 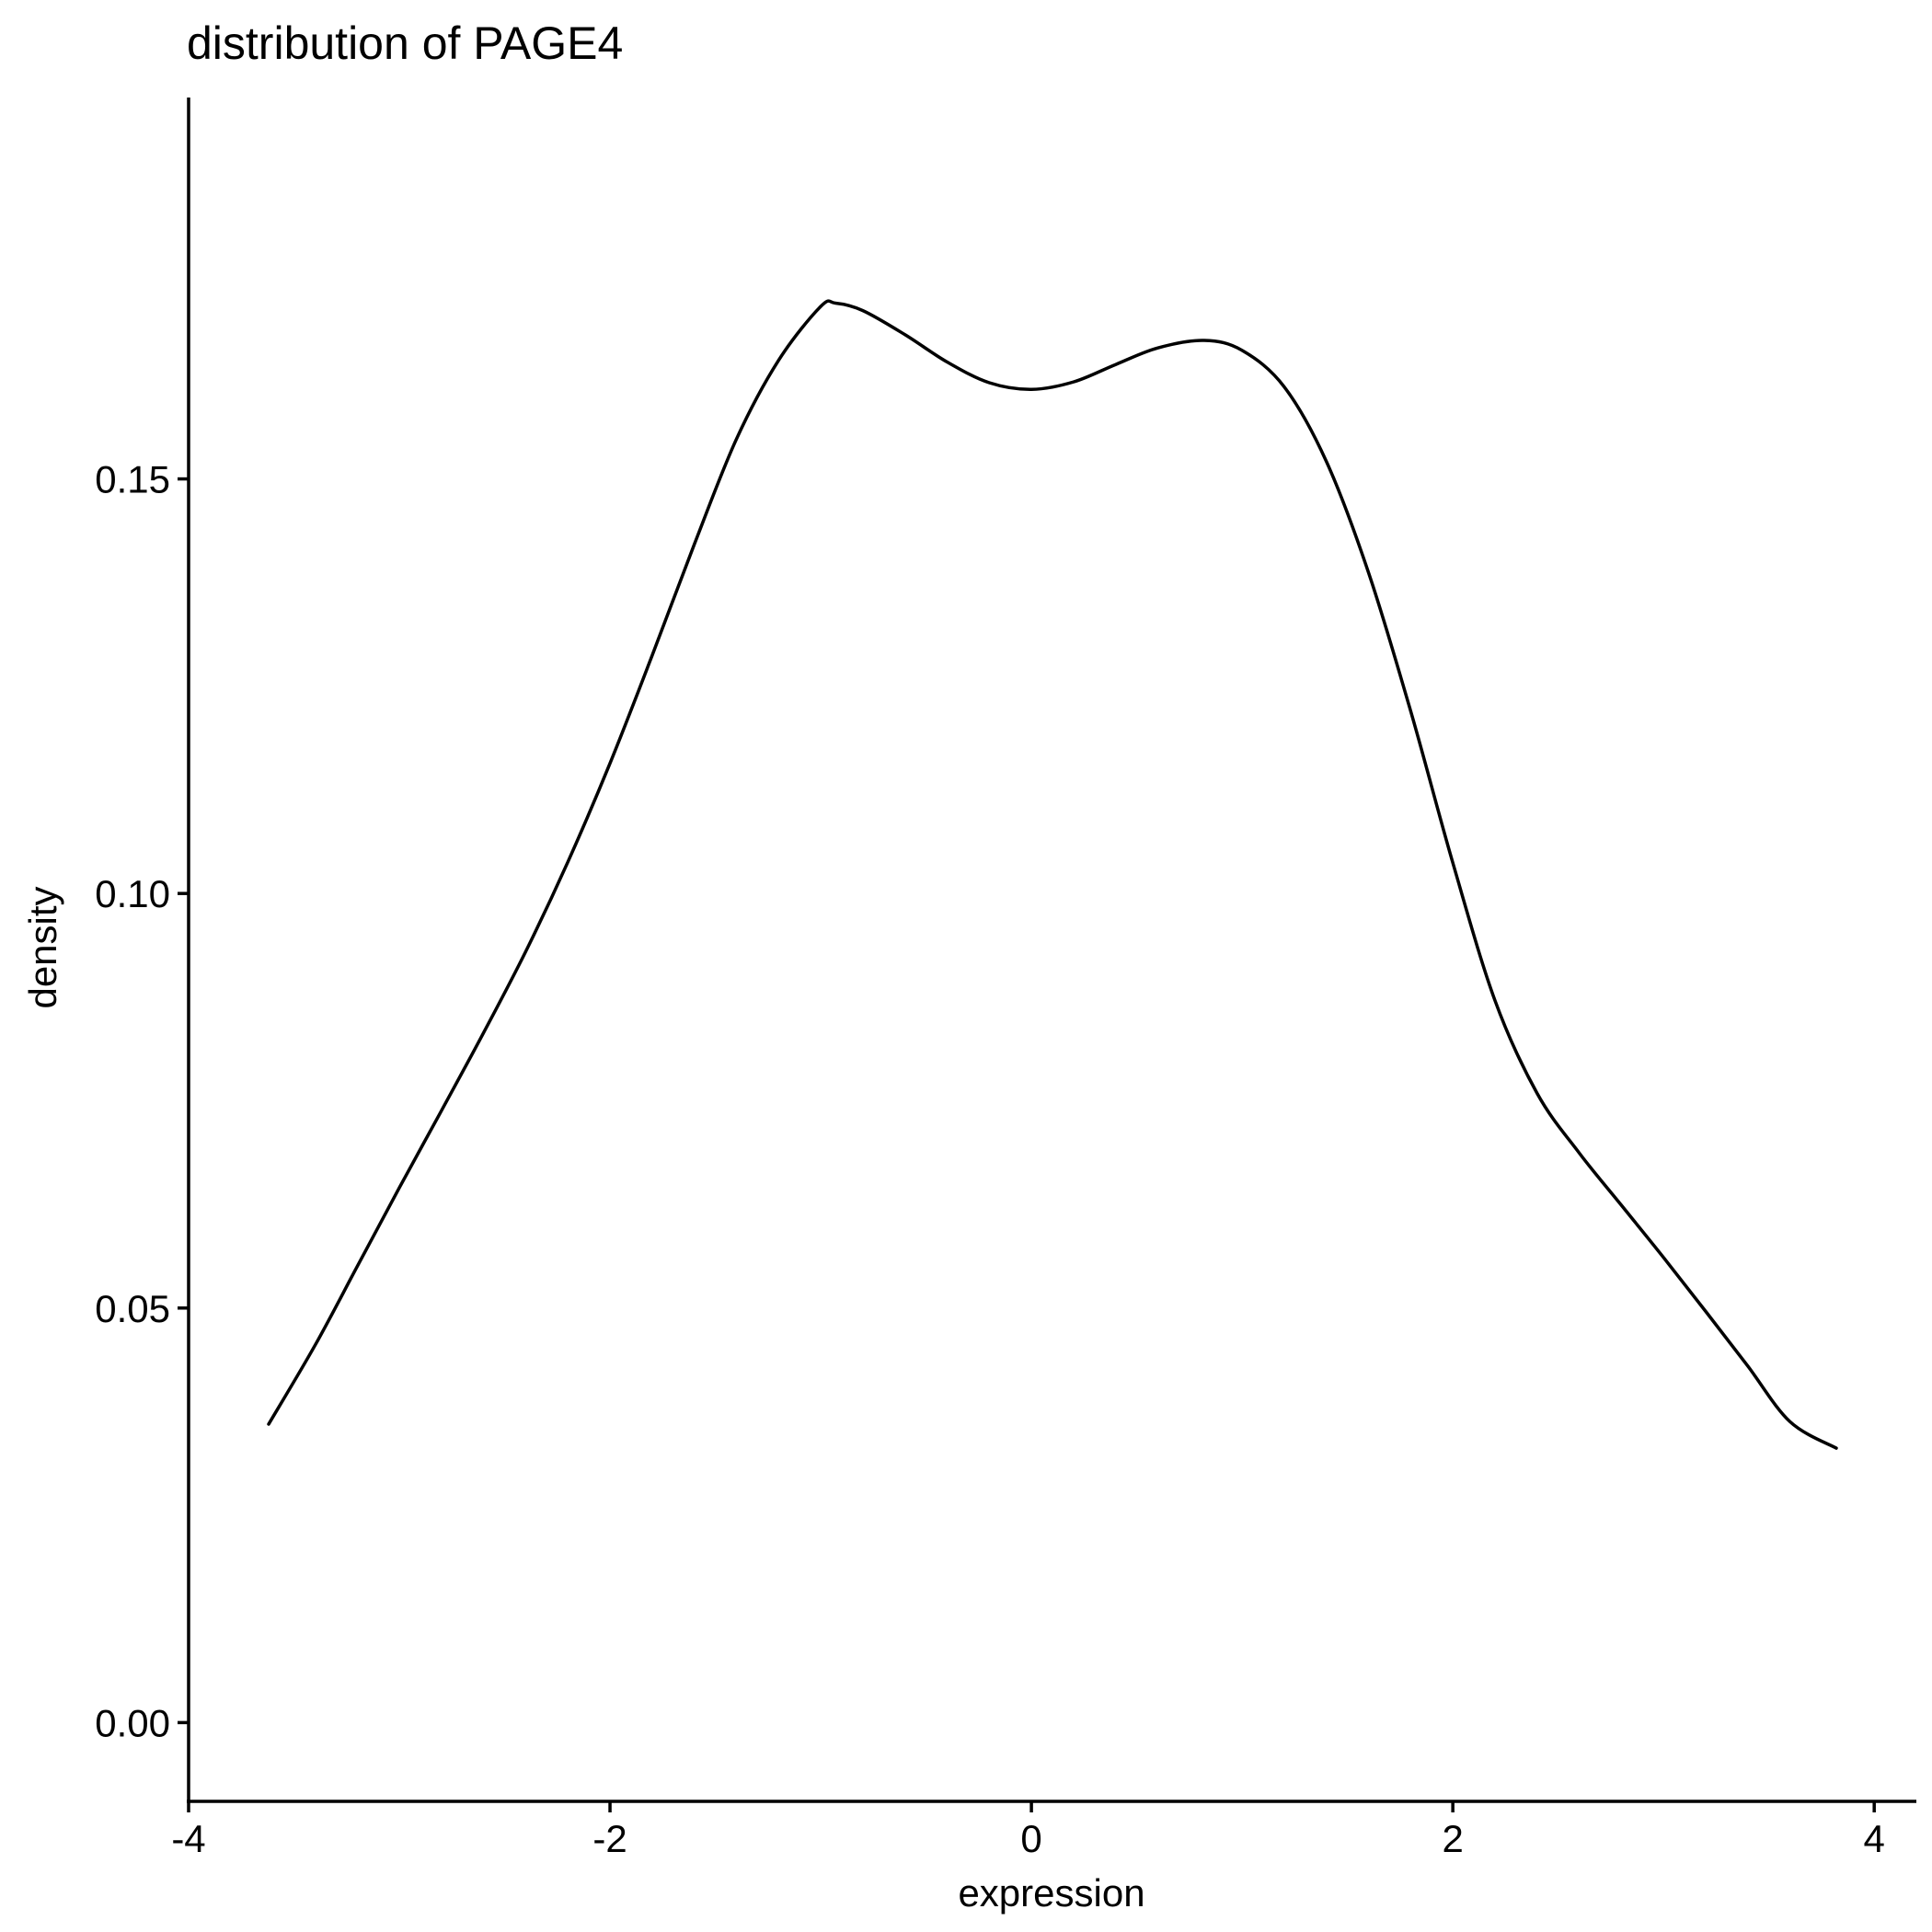 What do you see at coordinates (1452, 1838) in the screenshot?
I see `x-tick-label: 2` at bounding box center [1452, 1838].